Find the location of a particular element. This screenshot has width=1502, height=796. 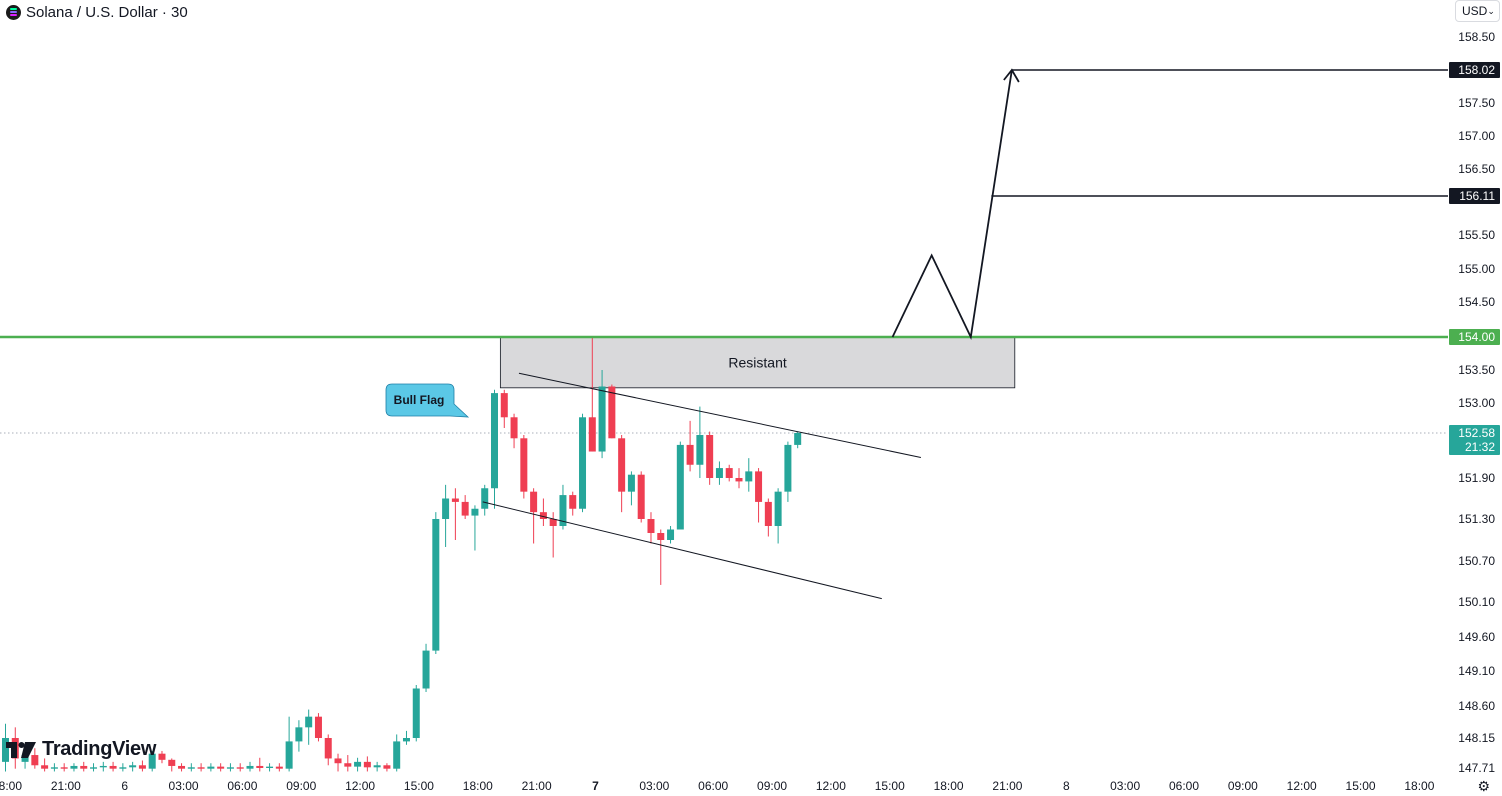

y-tick-label: 150.10 is located at coordinates (1476, 602).